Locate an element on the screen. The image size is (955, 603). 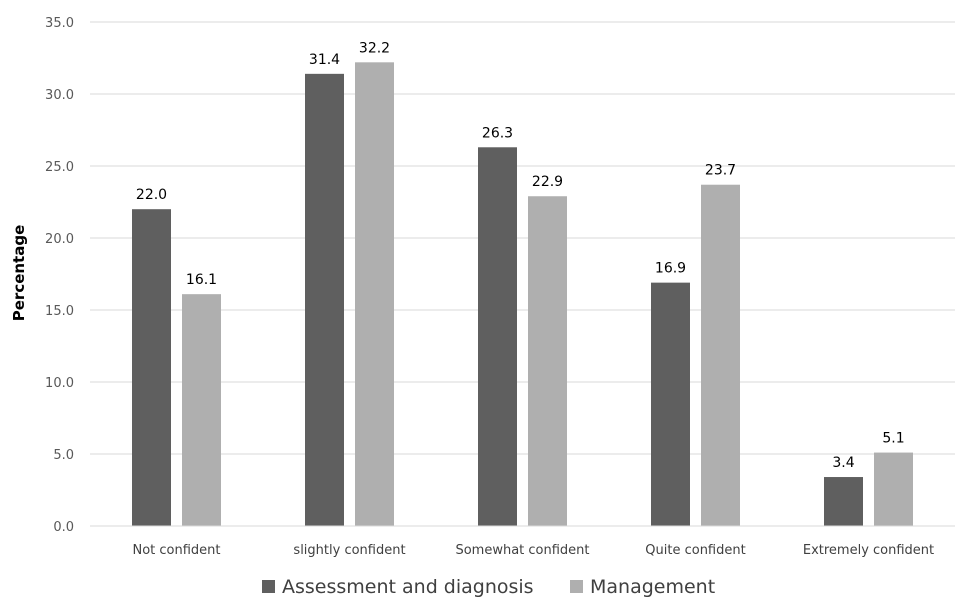
data-label: 22.0 is located at coordinates (151, 195).